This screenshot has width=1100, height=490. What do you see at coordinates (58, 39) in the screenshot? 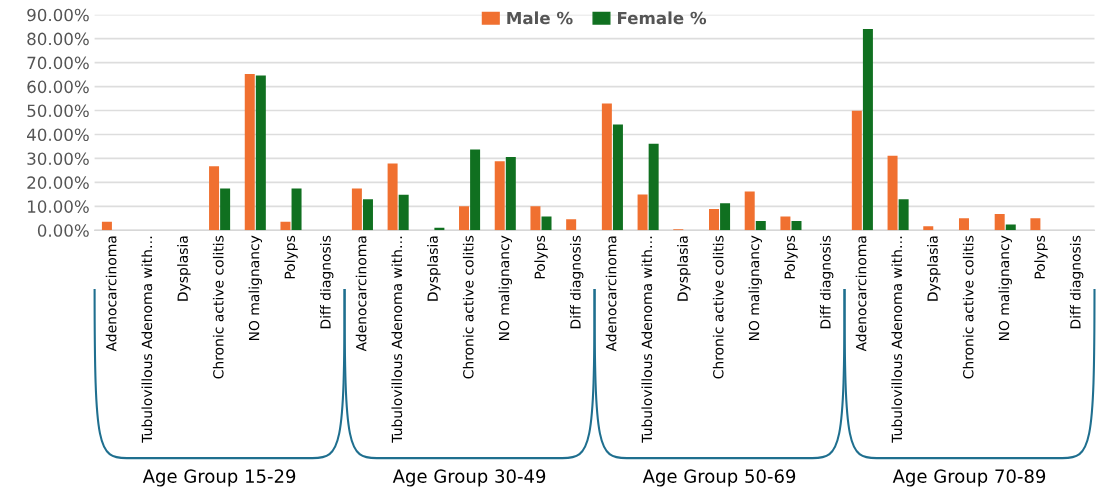
I see `y-tick-label: 80.00%` at bounding box center [58, 39].